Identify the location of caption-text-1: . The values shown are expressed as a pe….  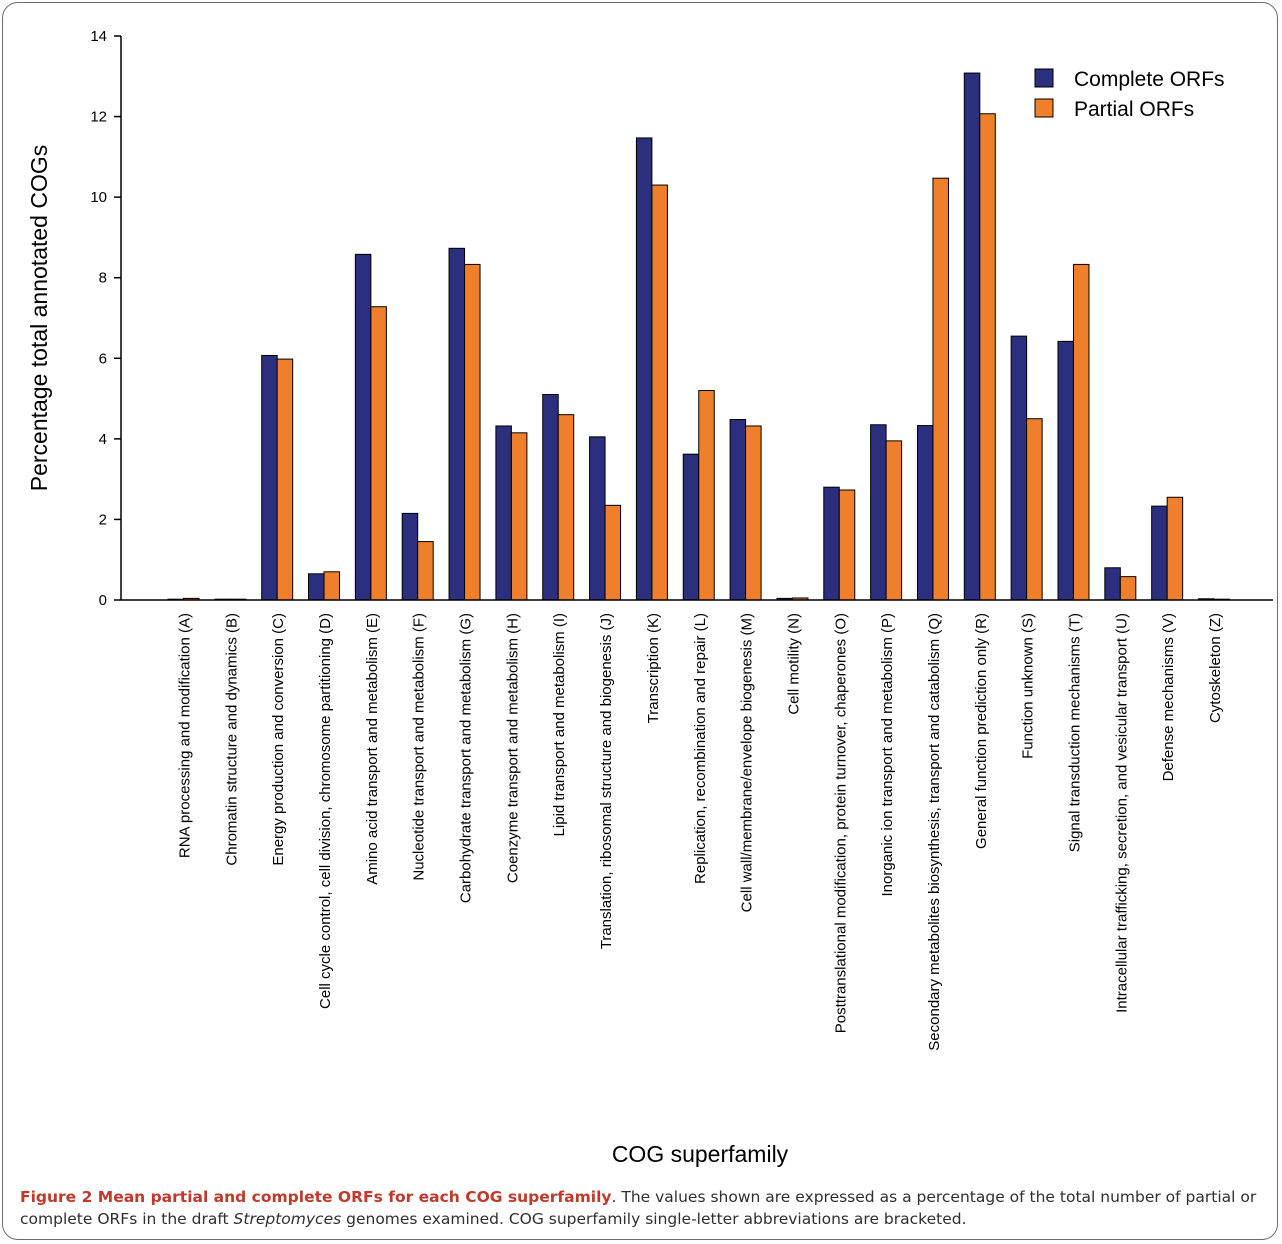
(638, 1208).